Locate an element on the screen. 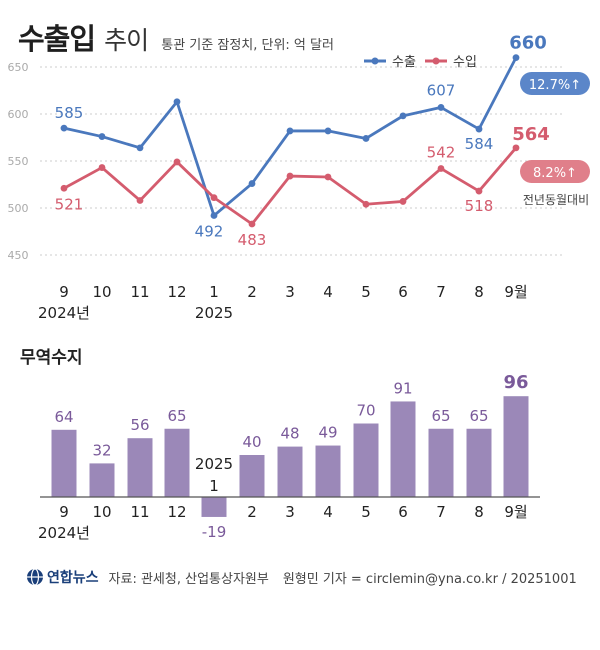 The height and width of the screenshot is (650, 600). chart-title-suffix: 추이 is located at coordinates (126, 40).